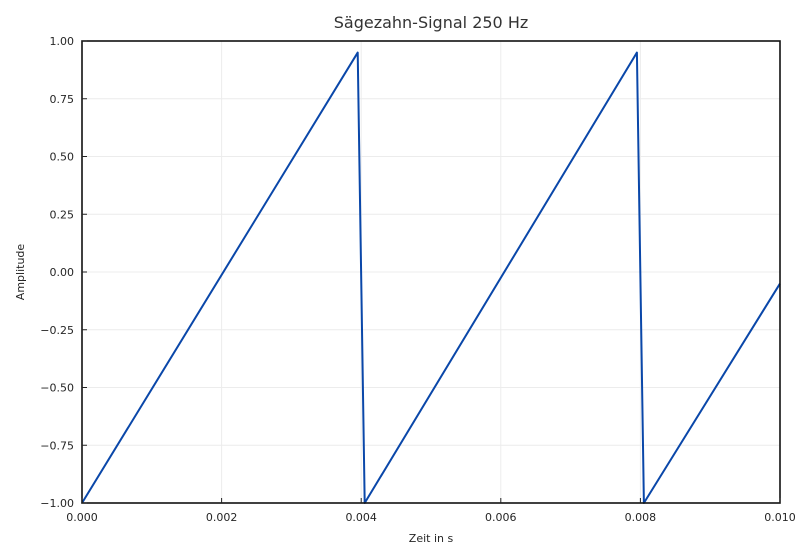 The height and width of the screenshot is (560, 812). Describe the element at coordinates (57, 330) in the screenshot. I see `y-tick-label: −0.25` at that location.